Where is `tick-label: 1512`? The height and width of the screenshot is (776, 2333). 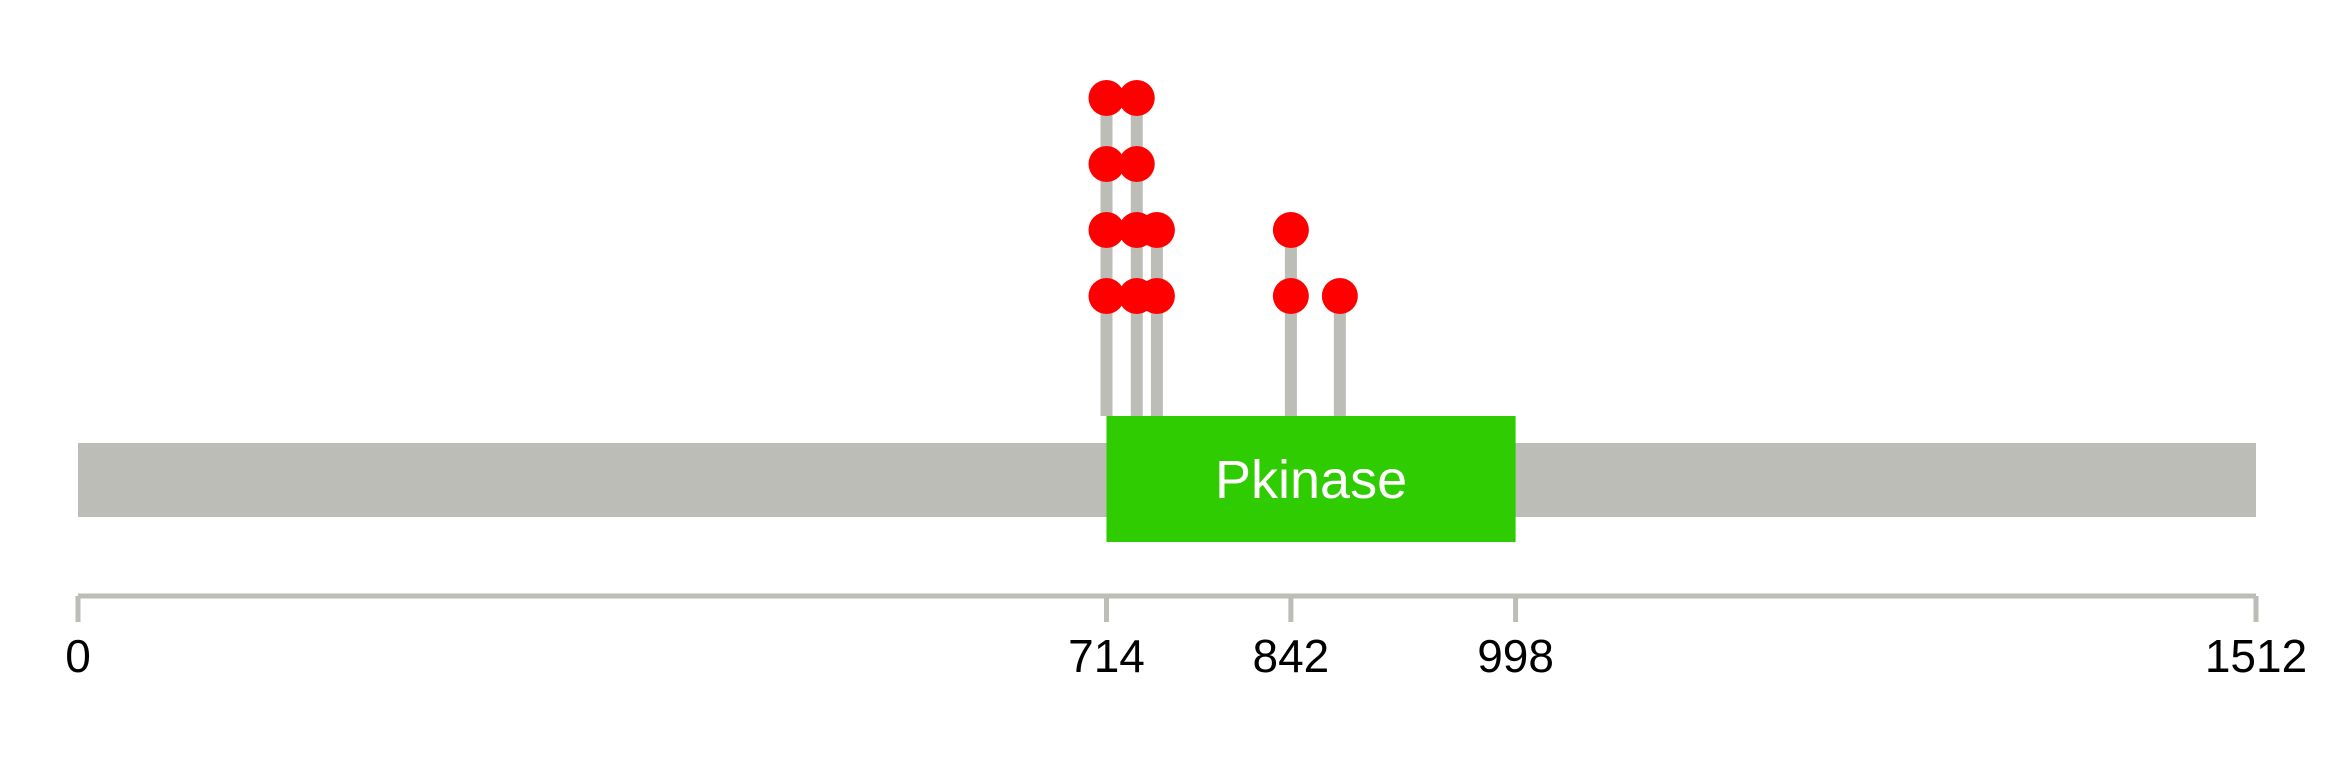
tick-label: 1512 is located at coordinates (2256, 656).